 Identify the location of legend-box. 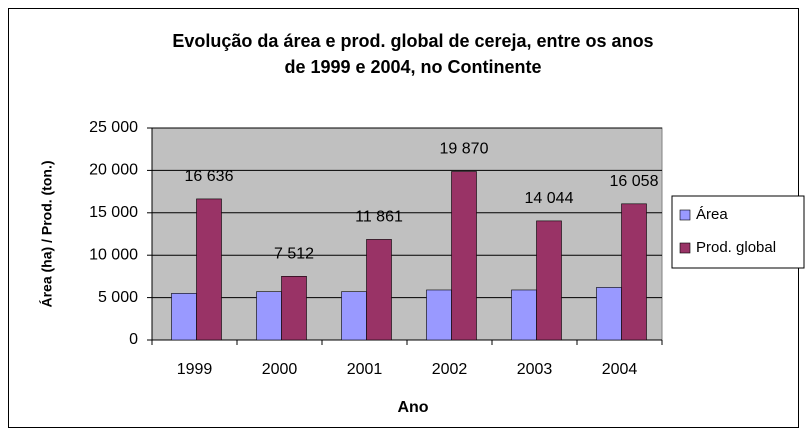
(738, 232).